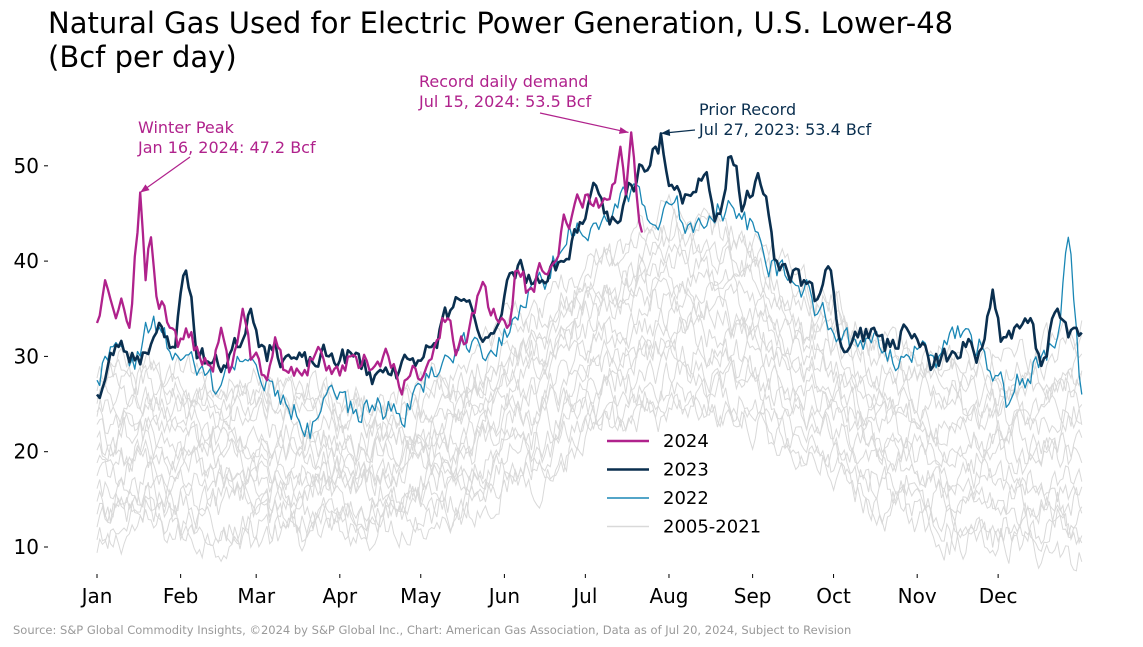  What do you see at coordinates (686, 470) in the screenshot?
I see `legend-label-2023: 2023` at bounding box center [686, 470].